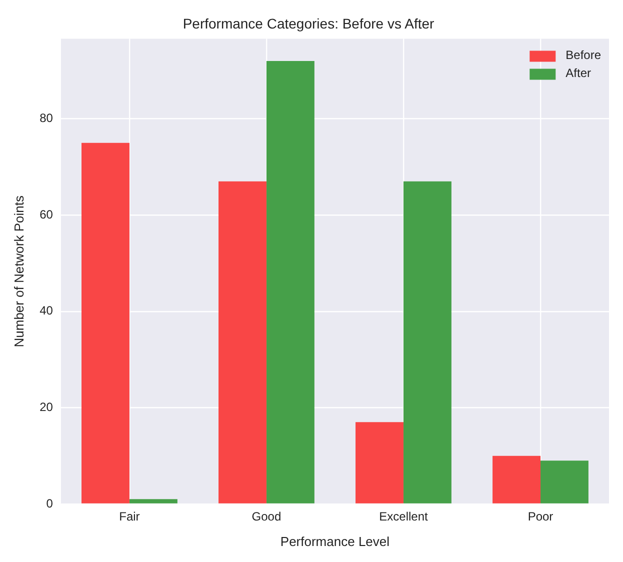 The image size is (623, 562). Describe the element at coordinates (129, 517) in the screenshot. I see `x-tick-label: Fair` at that location.